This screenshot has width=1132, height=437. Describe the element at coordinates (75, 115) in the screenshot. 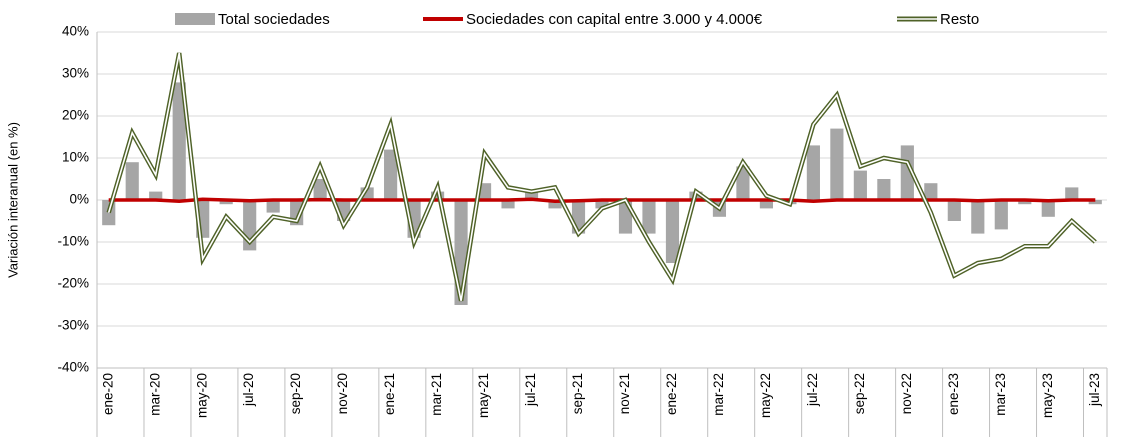

I see `y-tick-label: 20%` at that location.